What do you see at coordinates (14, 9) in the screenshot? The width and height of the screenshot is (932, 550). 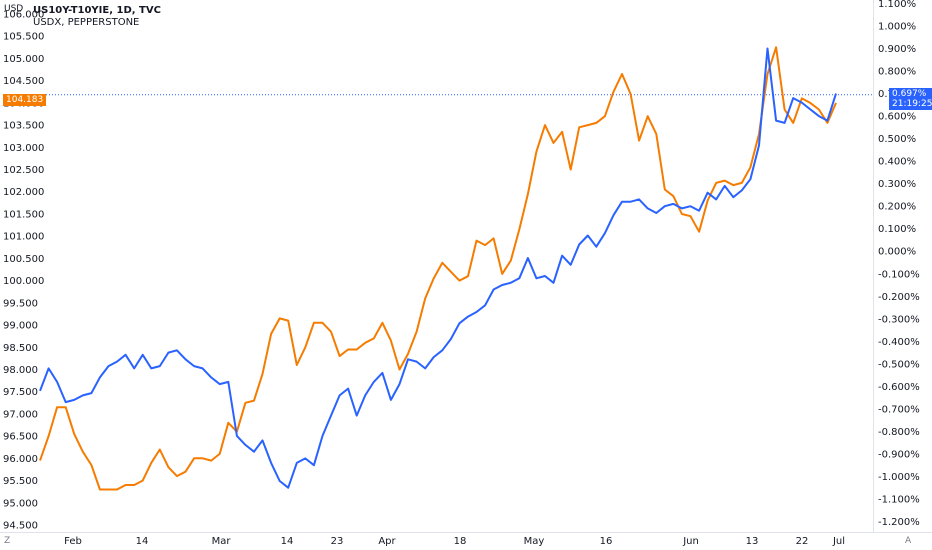 I see `left-axis-unit: USD` at bounding box center [14, 9].